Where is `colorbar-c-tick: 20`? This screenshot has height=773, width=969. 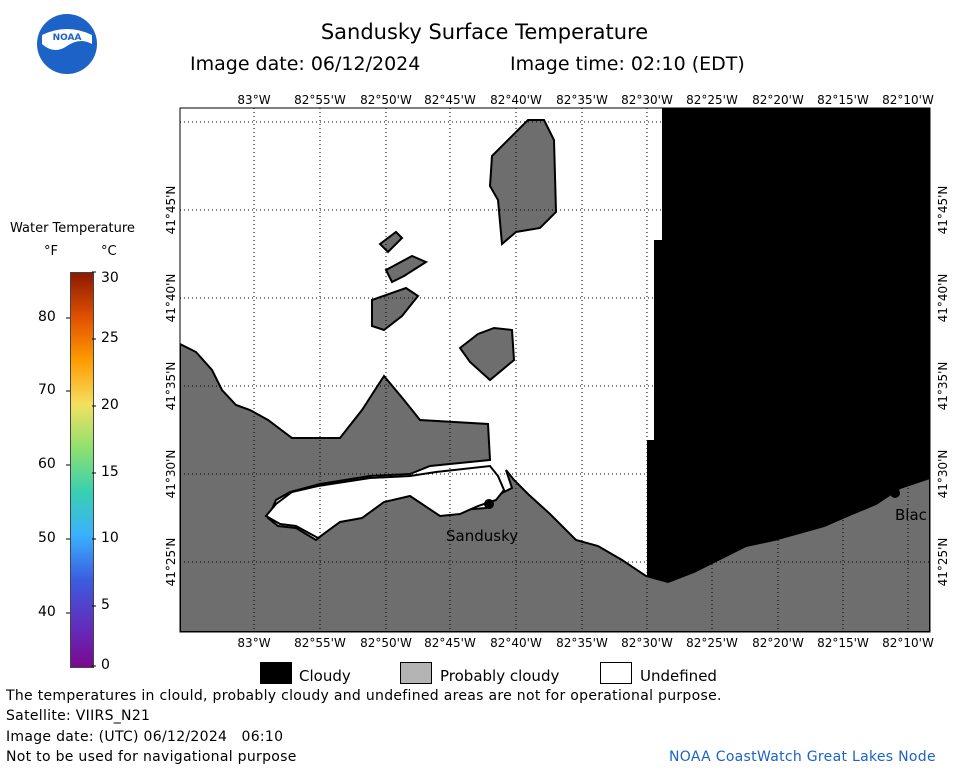 colorbar-c-tick: 20 is located at coordinates (110, 405).